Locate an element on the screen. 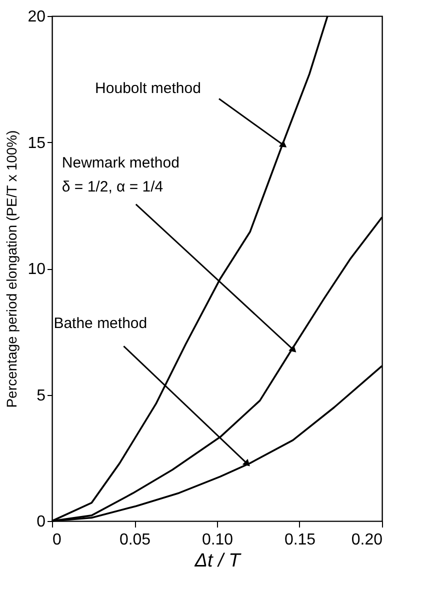 The height and width of the screenshot is (592, 437). y-tick-label: 0 is located at coordinates (41, 522).